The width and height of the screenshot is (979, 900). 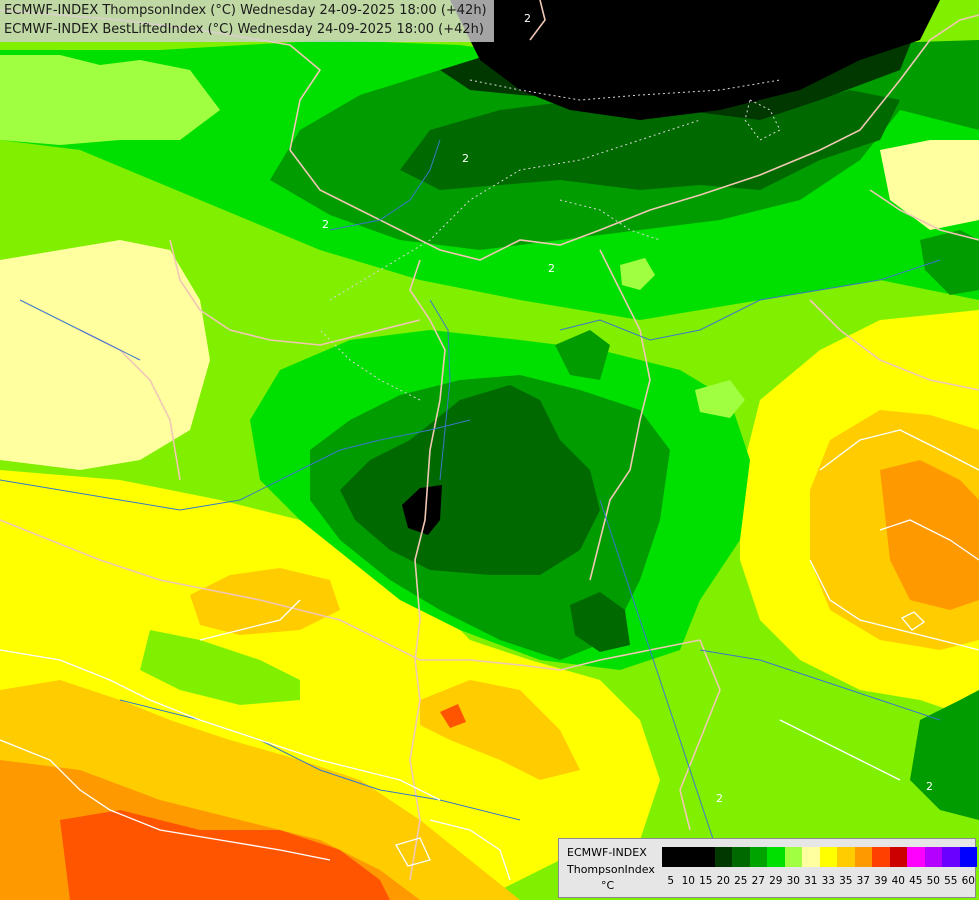 I want to click on legend-model-label: ECMWF-INDEX, so click(x=607, y=852).